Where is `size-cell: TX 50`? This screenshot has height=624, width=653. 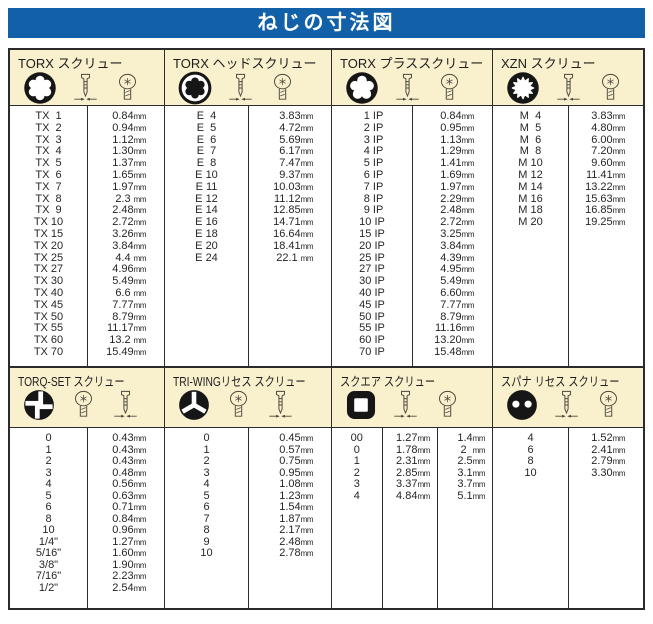 size-cell: TX 50 is located at coordinates (48, 316).